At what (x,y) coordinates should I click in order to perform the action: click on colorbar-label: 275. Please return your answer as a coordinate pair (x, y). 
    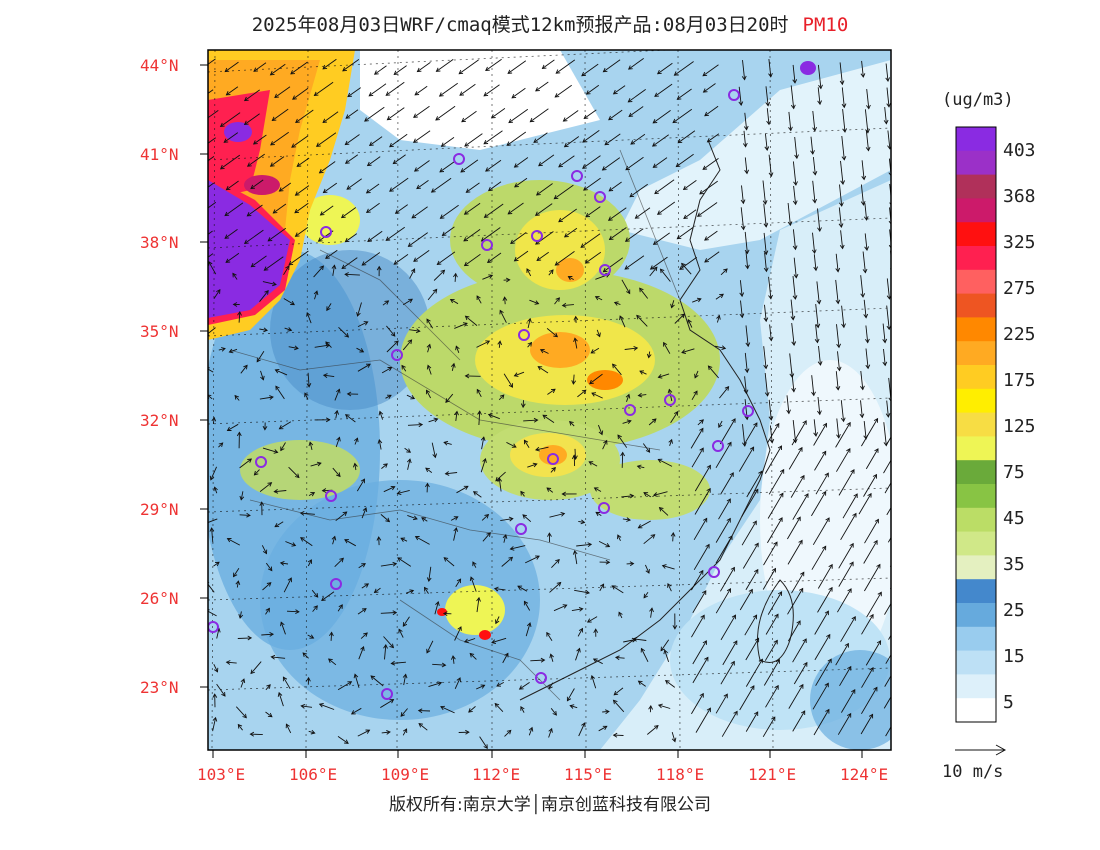
    Looking at the image, I should click on (1019, 288).